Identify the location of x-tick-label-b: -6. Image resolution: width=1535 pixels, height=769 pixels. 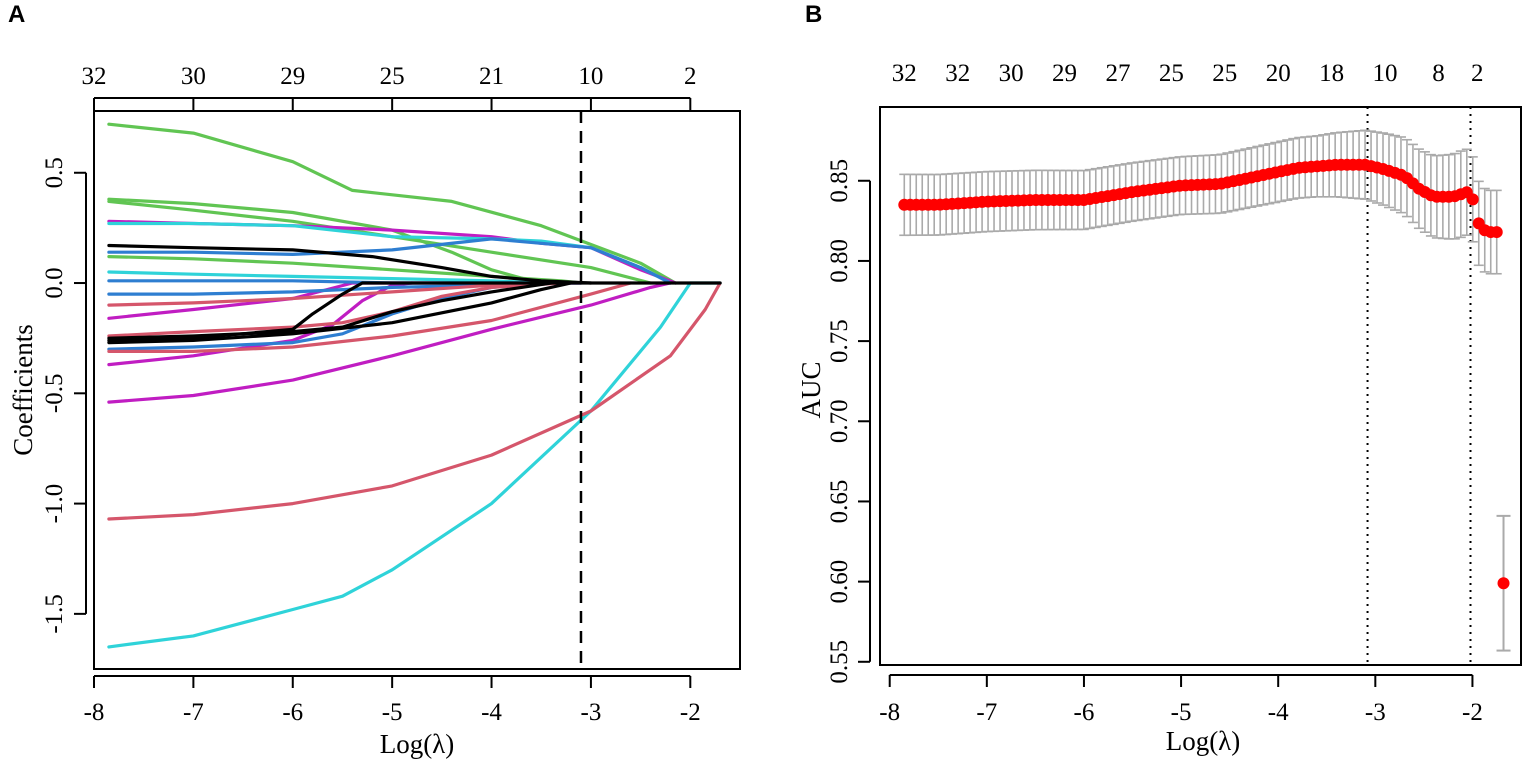
(1084, 712).